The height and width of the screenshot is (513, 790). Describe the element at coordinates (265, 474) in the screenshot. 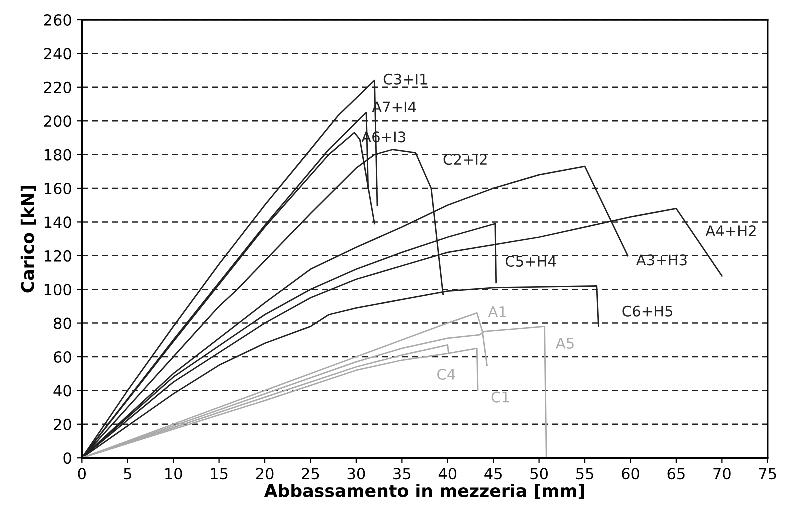

I see `x-tick-label: 20` at that location.